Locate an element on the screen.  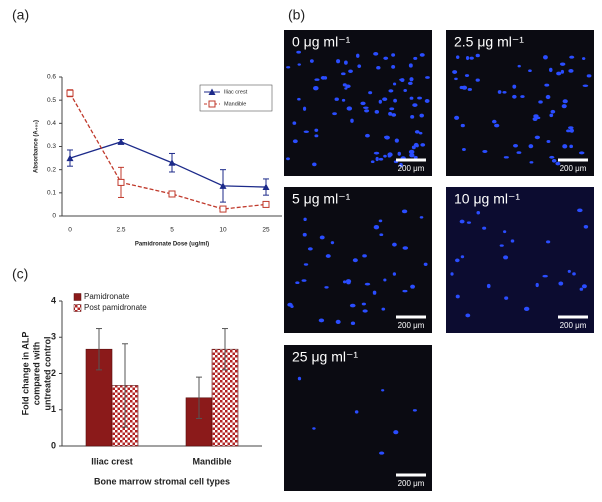
legend-label: Pamidronate is located at coordinates (107, 296).